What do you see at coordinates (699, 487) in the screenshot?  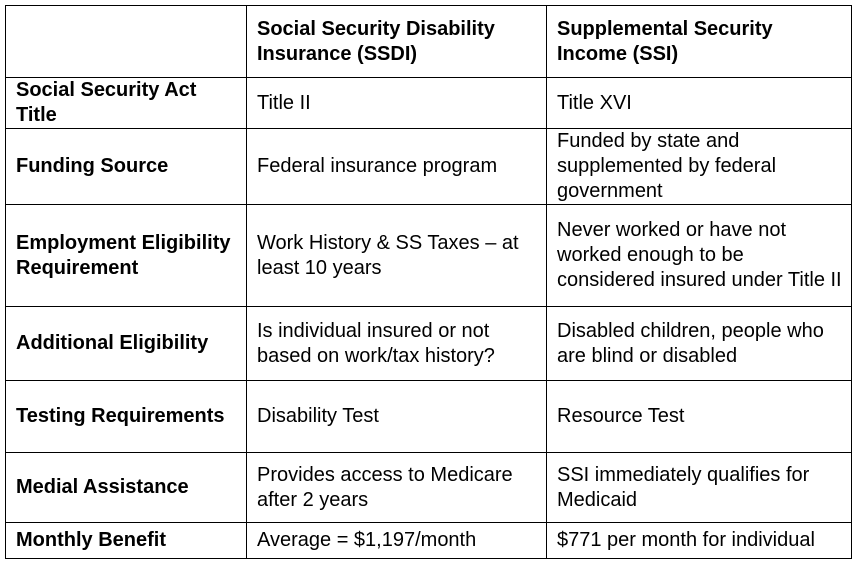 I see `table-cell: SSI immediately qualifies for Medicaid` at bounding box center [699, 487].